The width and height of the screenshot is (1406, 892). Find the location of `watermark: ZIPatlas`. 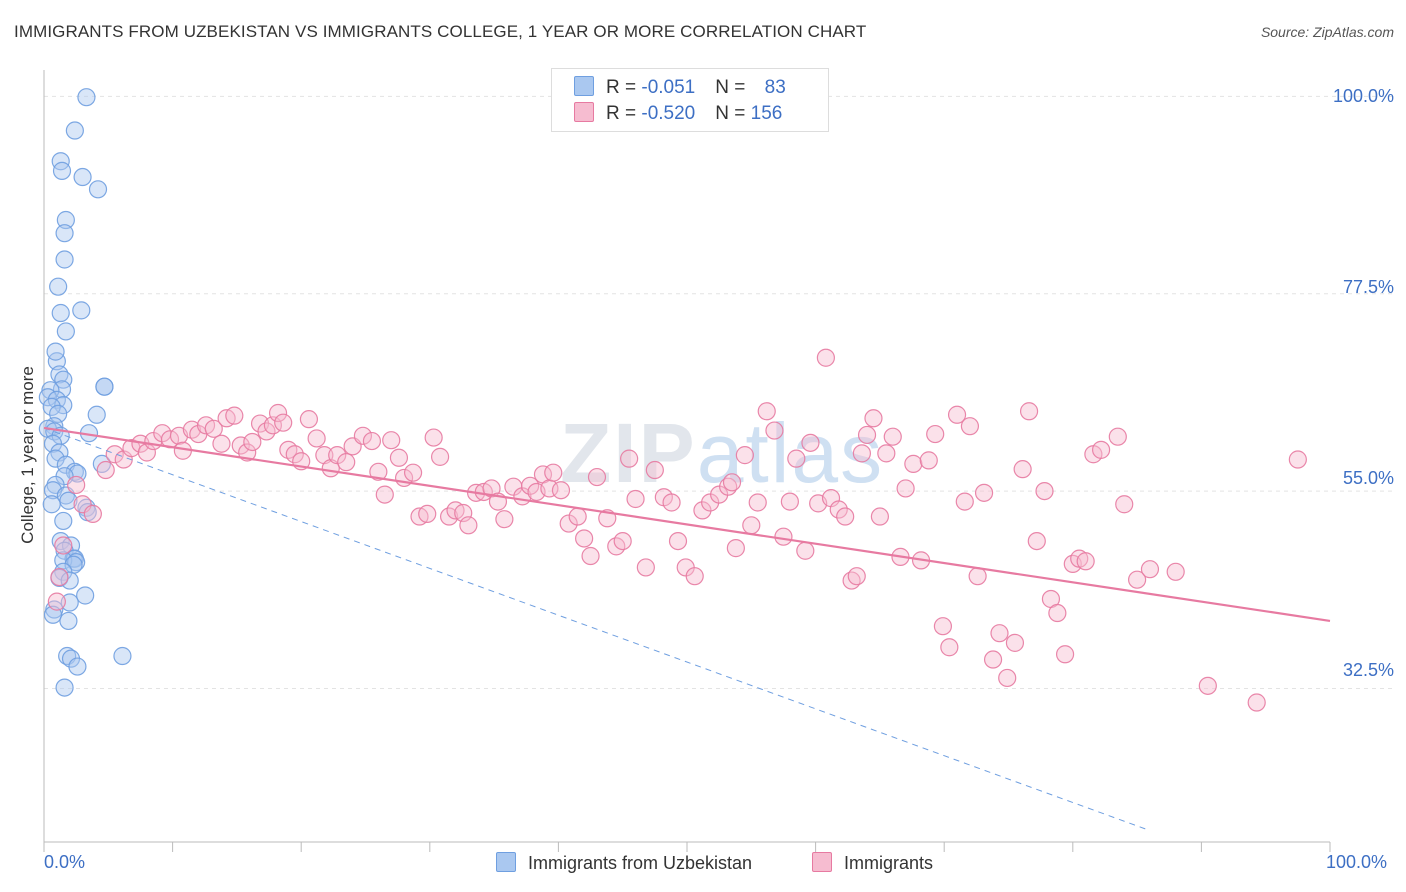

watermark: ZIPatlas is located at coordinates (722, 453).